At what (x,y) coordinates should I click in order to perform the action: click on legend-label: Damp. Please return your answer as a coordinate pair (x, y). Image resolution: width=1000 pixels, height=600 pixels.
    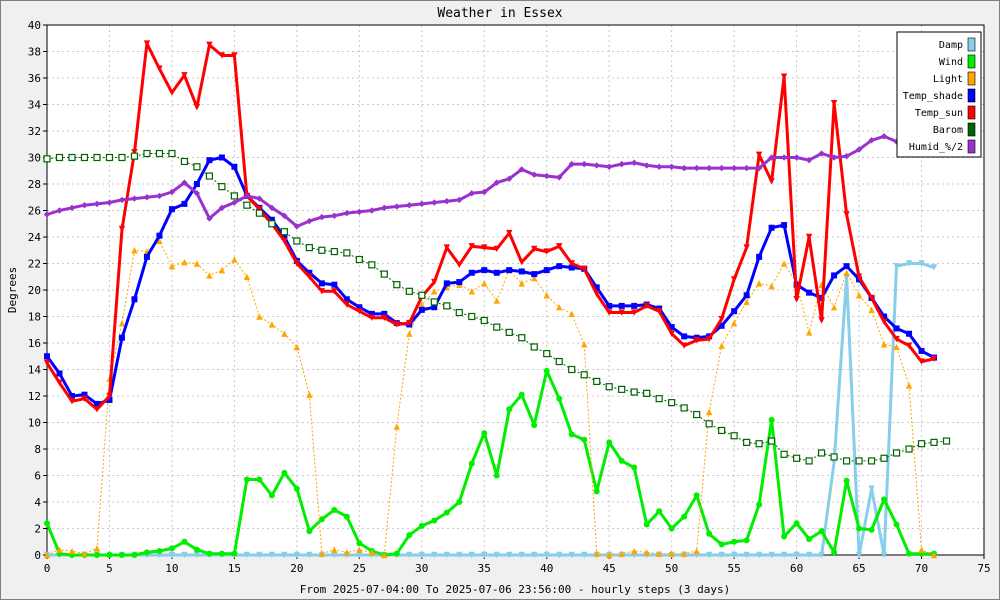
    Looking at the image, I should click on (951, 45).